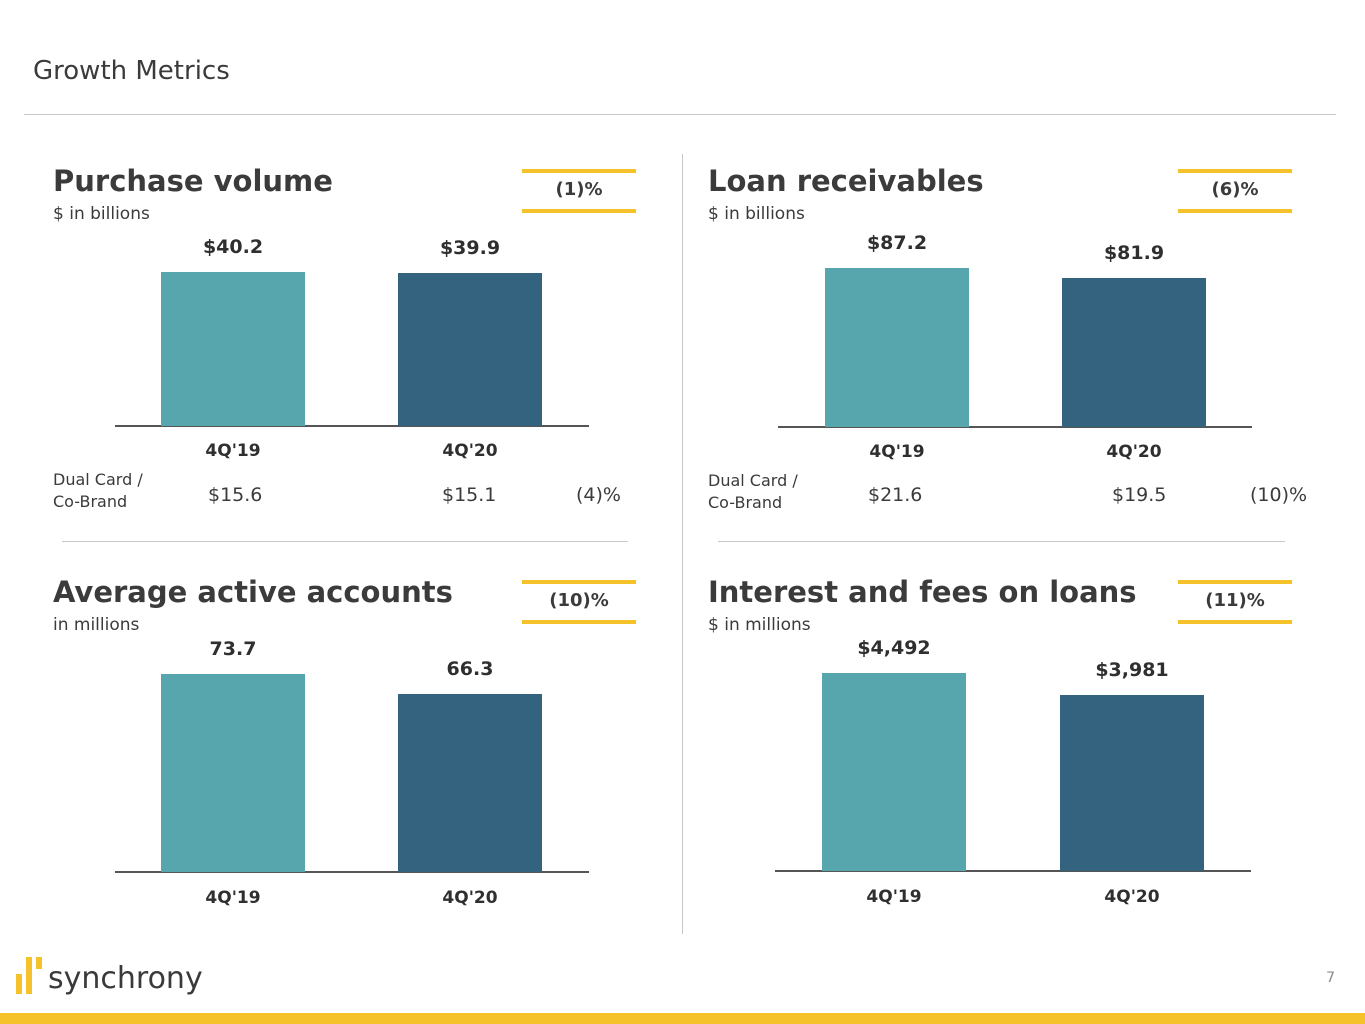  Describe the element at coordinates (131, 71) in the screenshot. I see `page-title: Growth Metrics` at that location.